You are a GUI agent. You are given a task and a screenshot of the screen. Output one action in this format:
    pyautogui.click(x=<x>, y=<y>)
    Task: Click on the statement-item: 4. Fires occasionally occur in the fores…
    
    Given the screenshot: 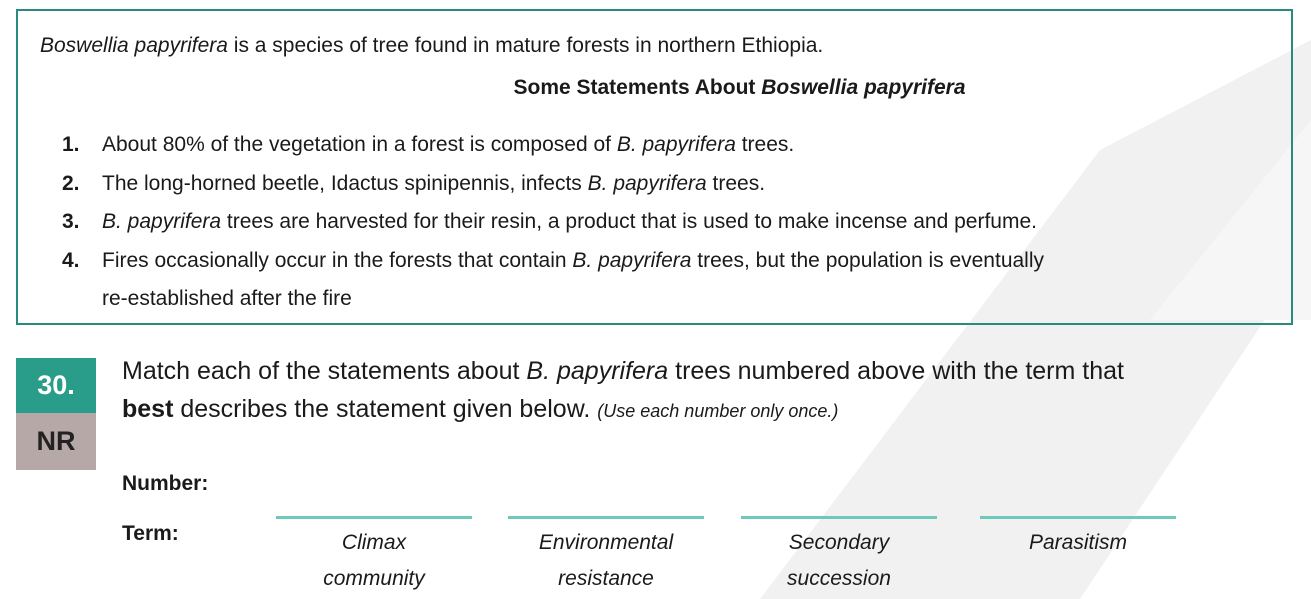 What is the action you would take?
    pyautogui.click(x=662, y=280)
    